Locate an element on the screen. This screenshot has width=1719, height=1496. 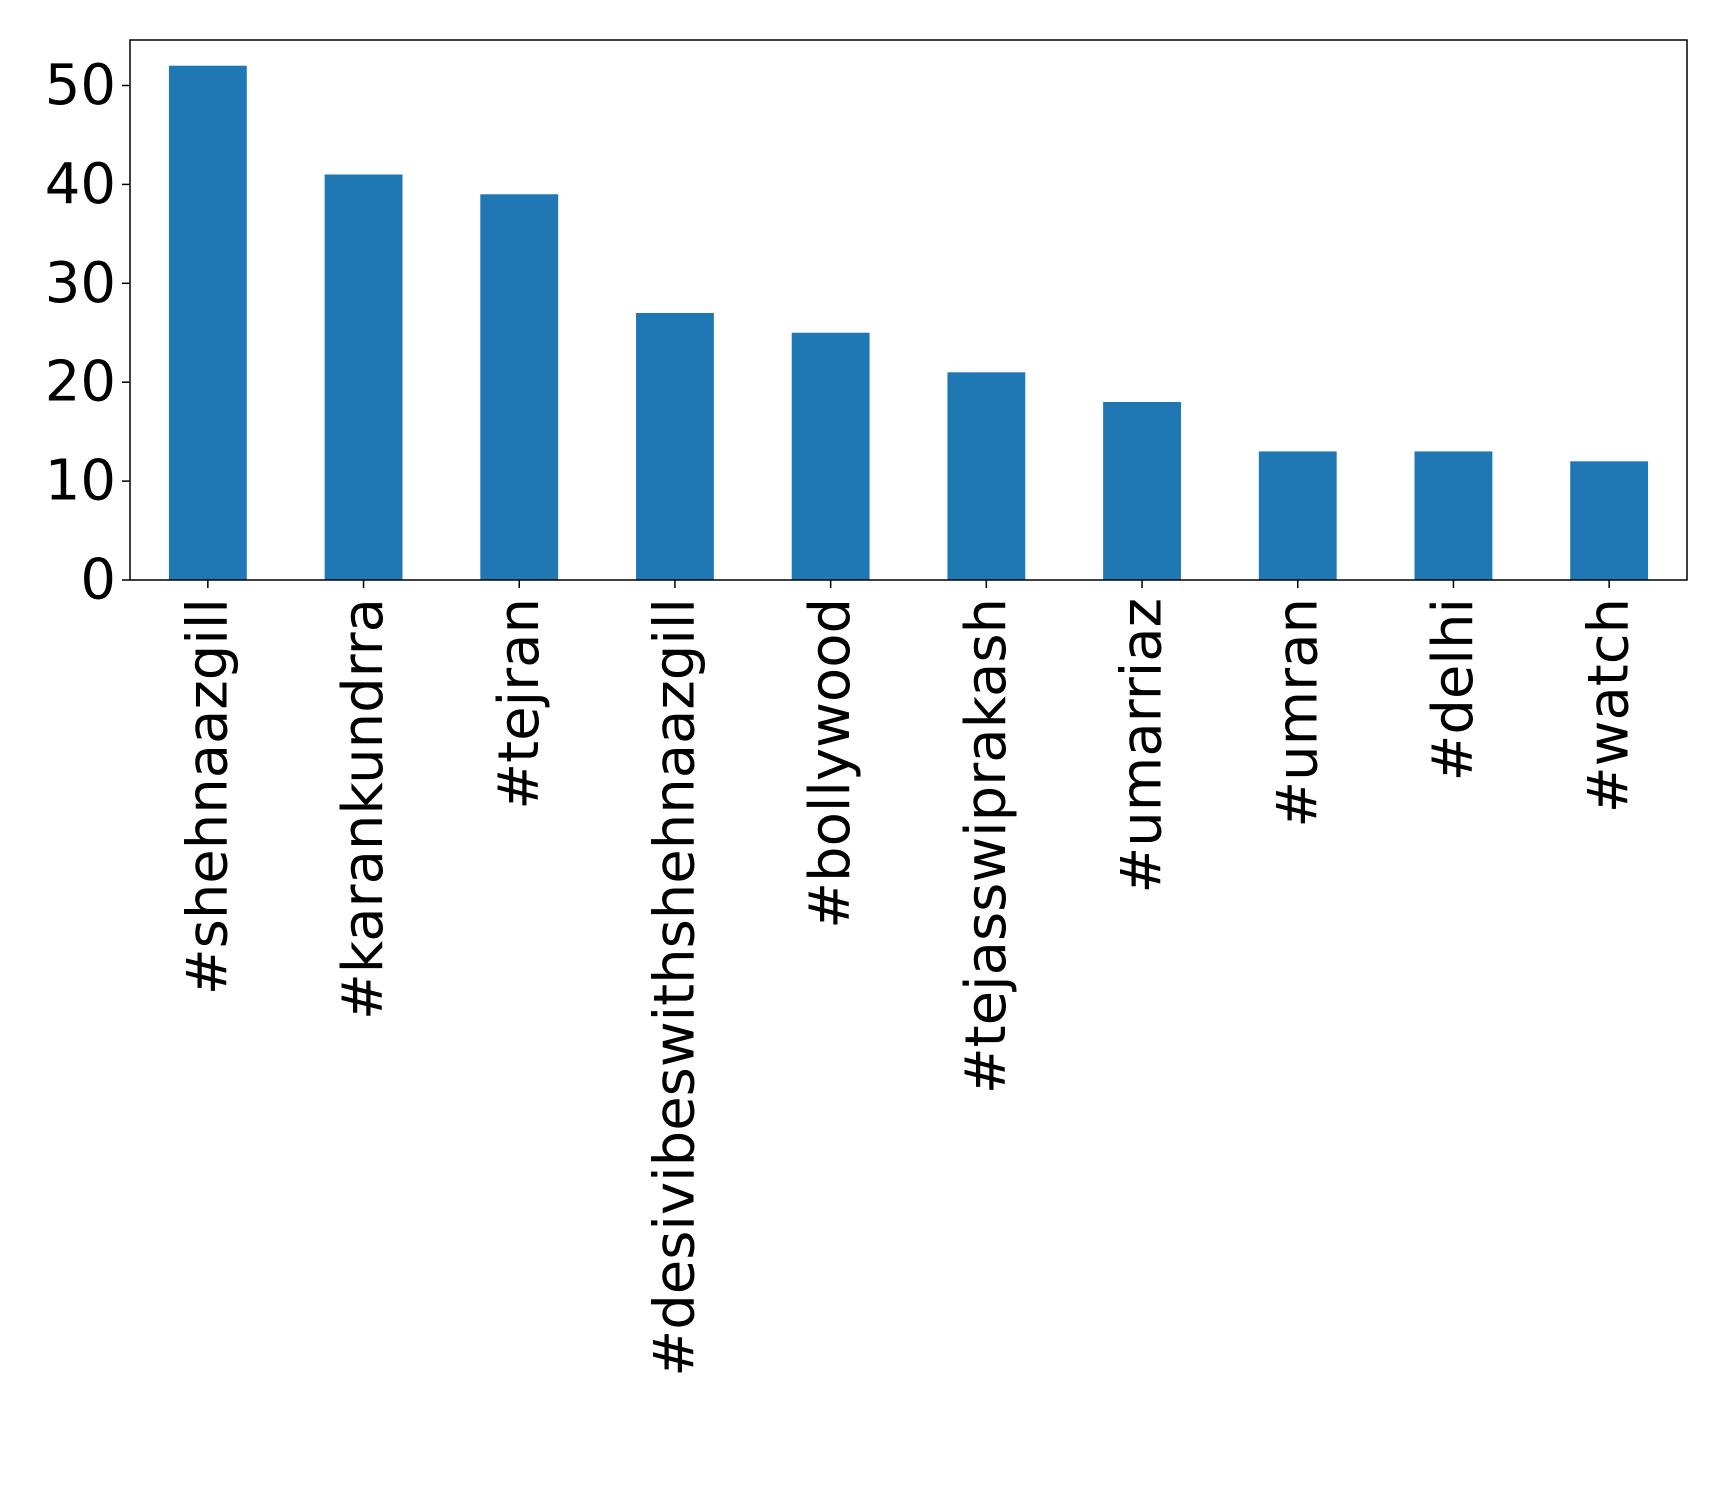
y-tick-label: 10 is located at coordinates (80, 481).